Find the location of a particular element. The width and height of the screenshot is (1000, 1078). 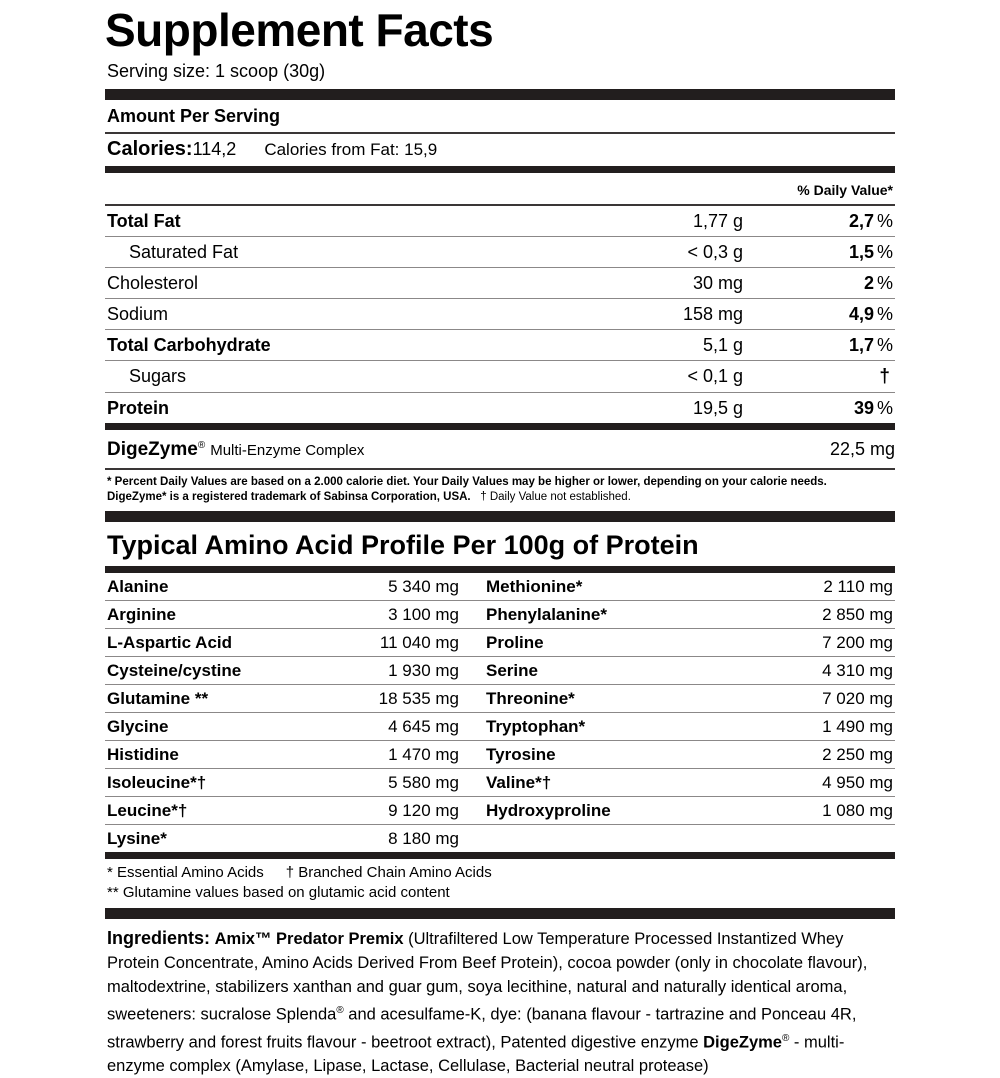

nutrient-amount: 158 mg is located at coordinates (712, 314).